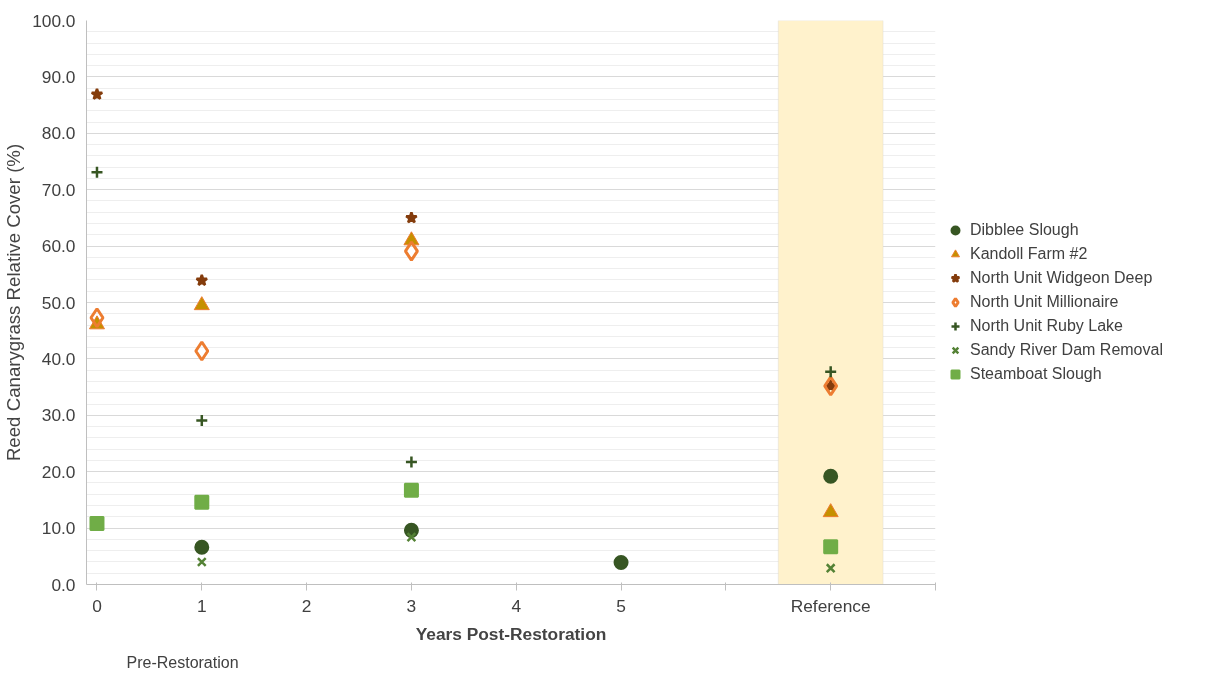  What do you see at coordinates (1066, 350) in the screenshot?
I see `legend-label: Sandy River Dam Removal` at bounding box center [1066, 350].